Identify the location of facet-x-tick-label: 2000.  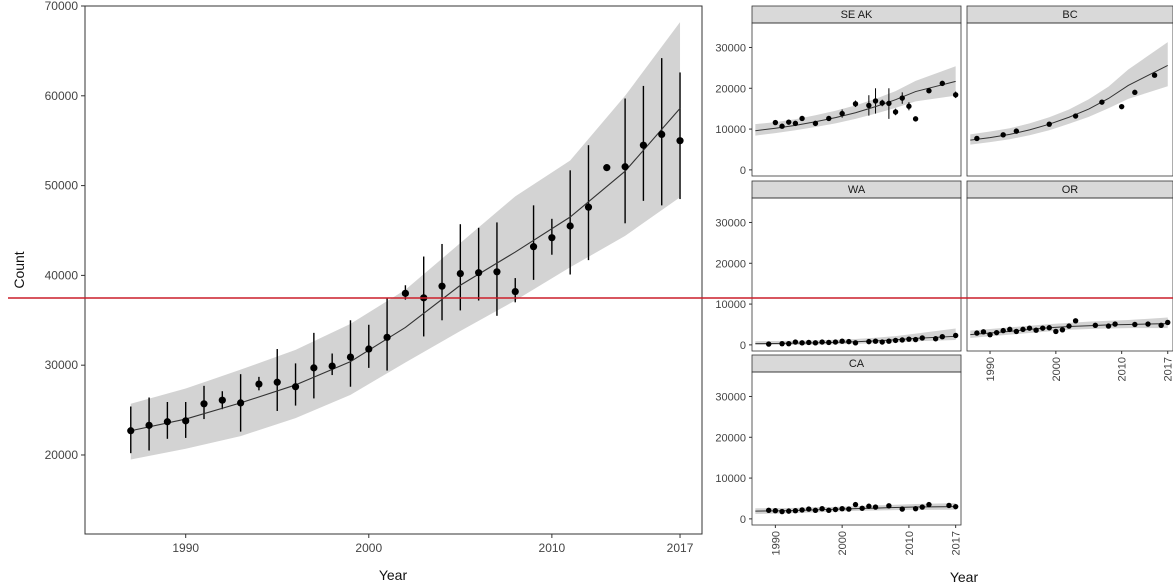
(1057, 369).